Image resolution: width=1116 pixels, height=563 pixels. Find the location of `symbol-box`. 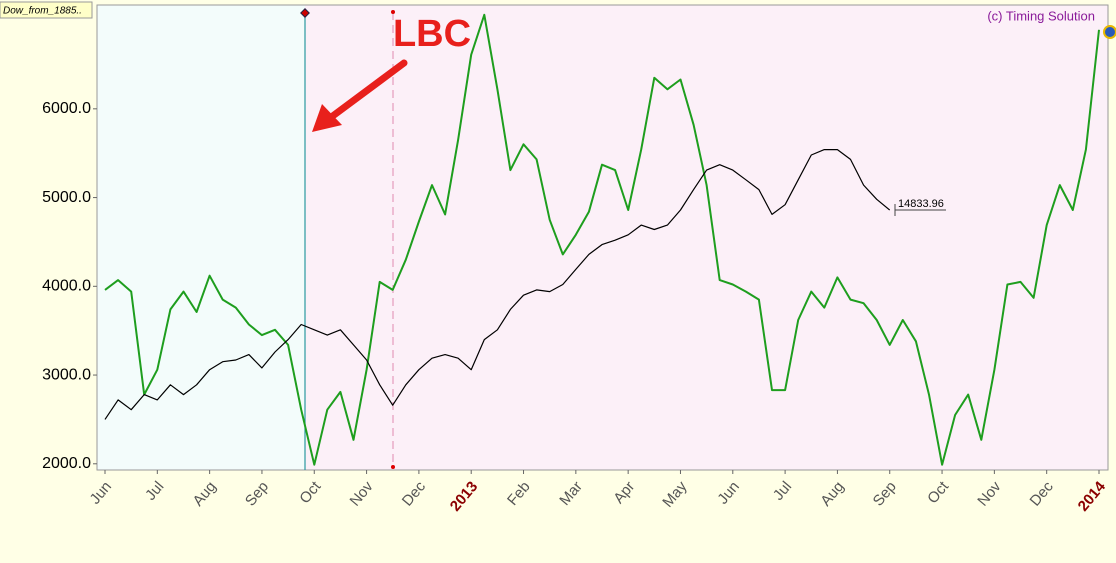

symbol-box is located at coordinates (46, 10).